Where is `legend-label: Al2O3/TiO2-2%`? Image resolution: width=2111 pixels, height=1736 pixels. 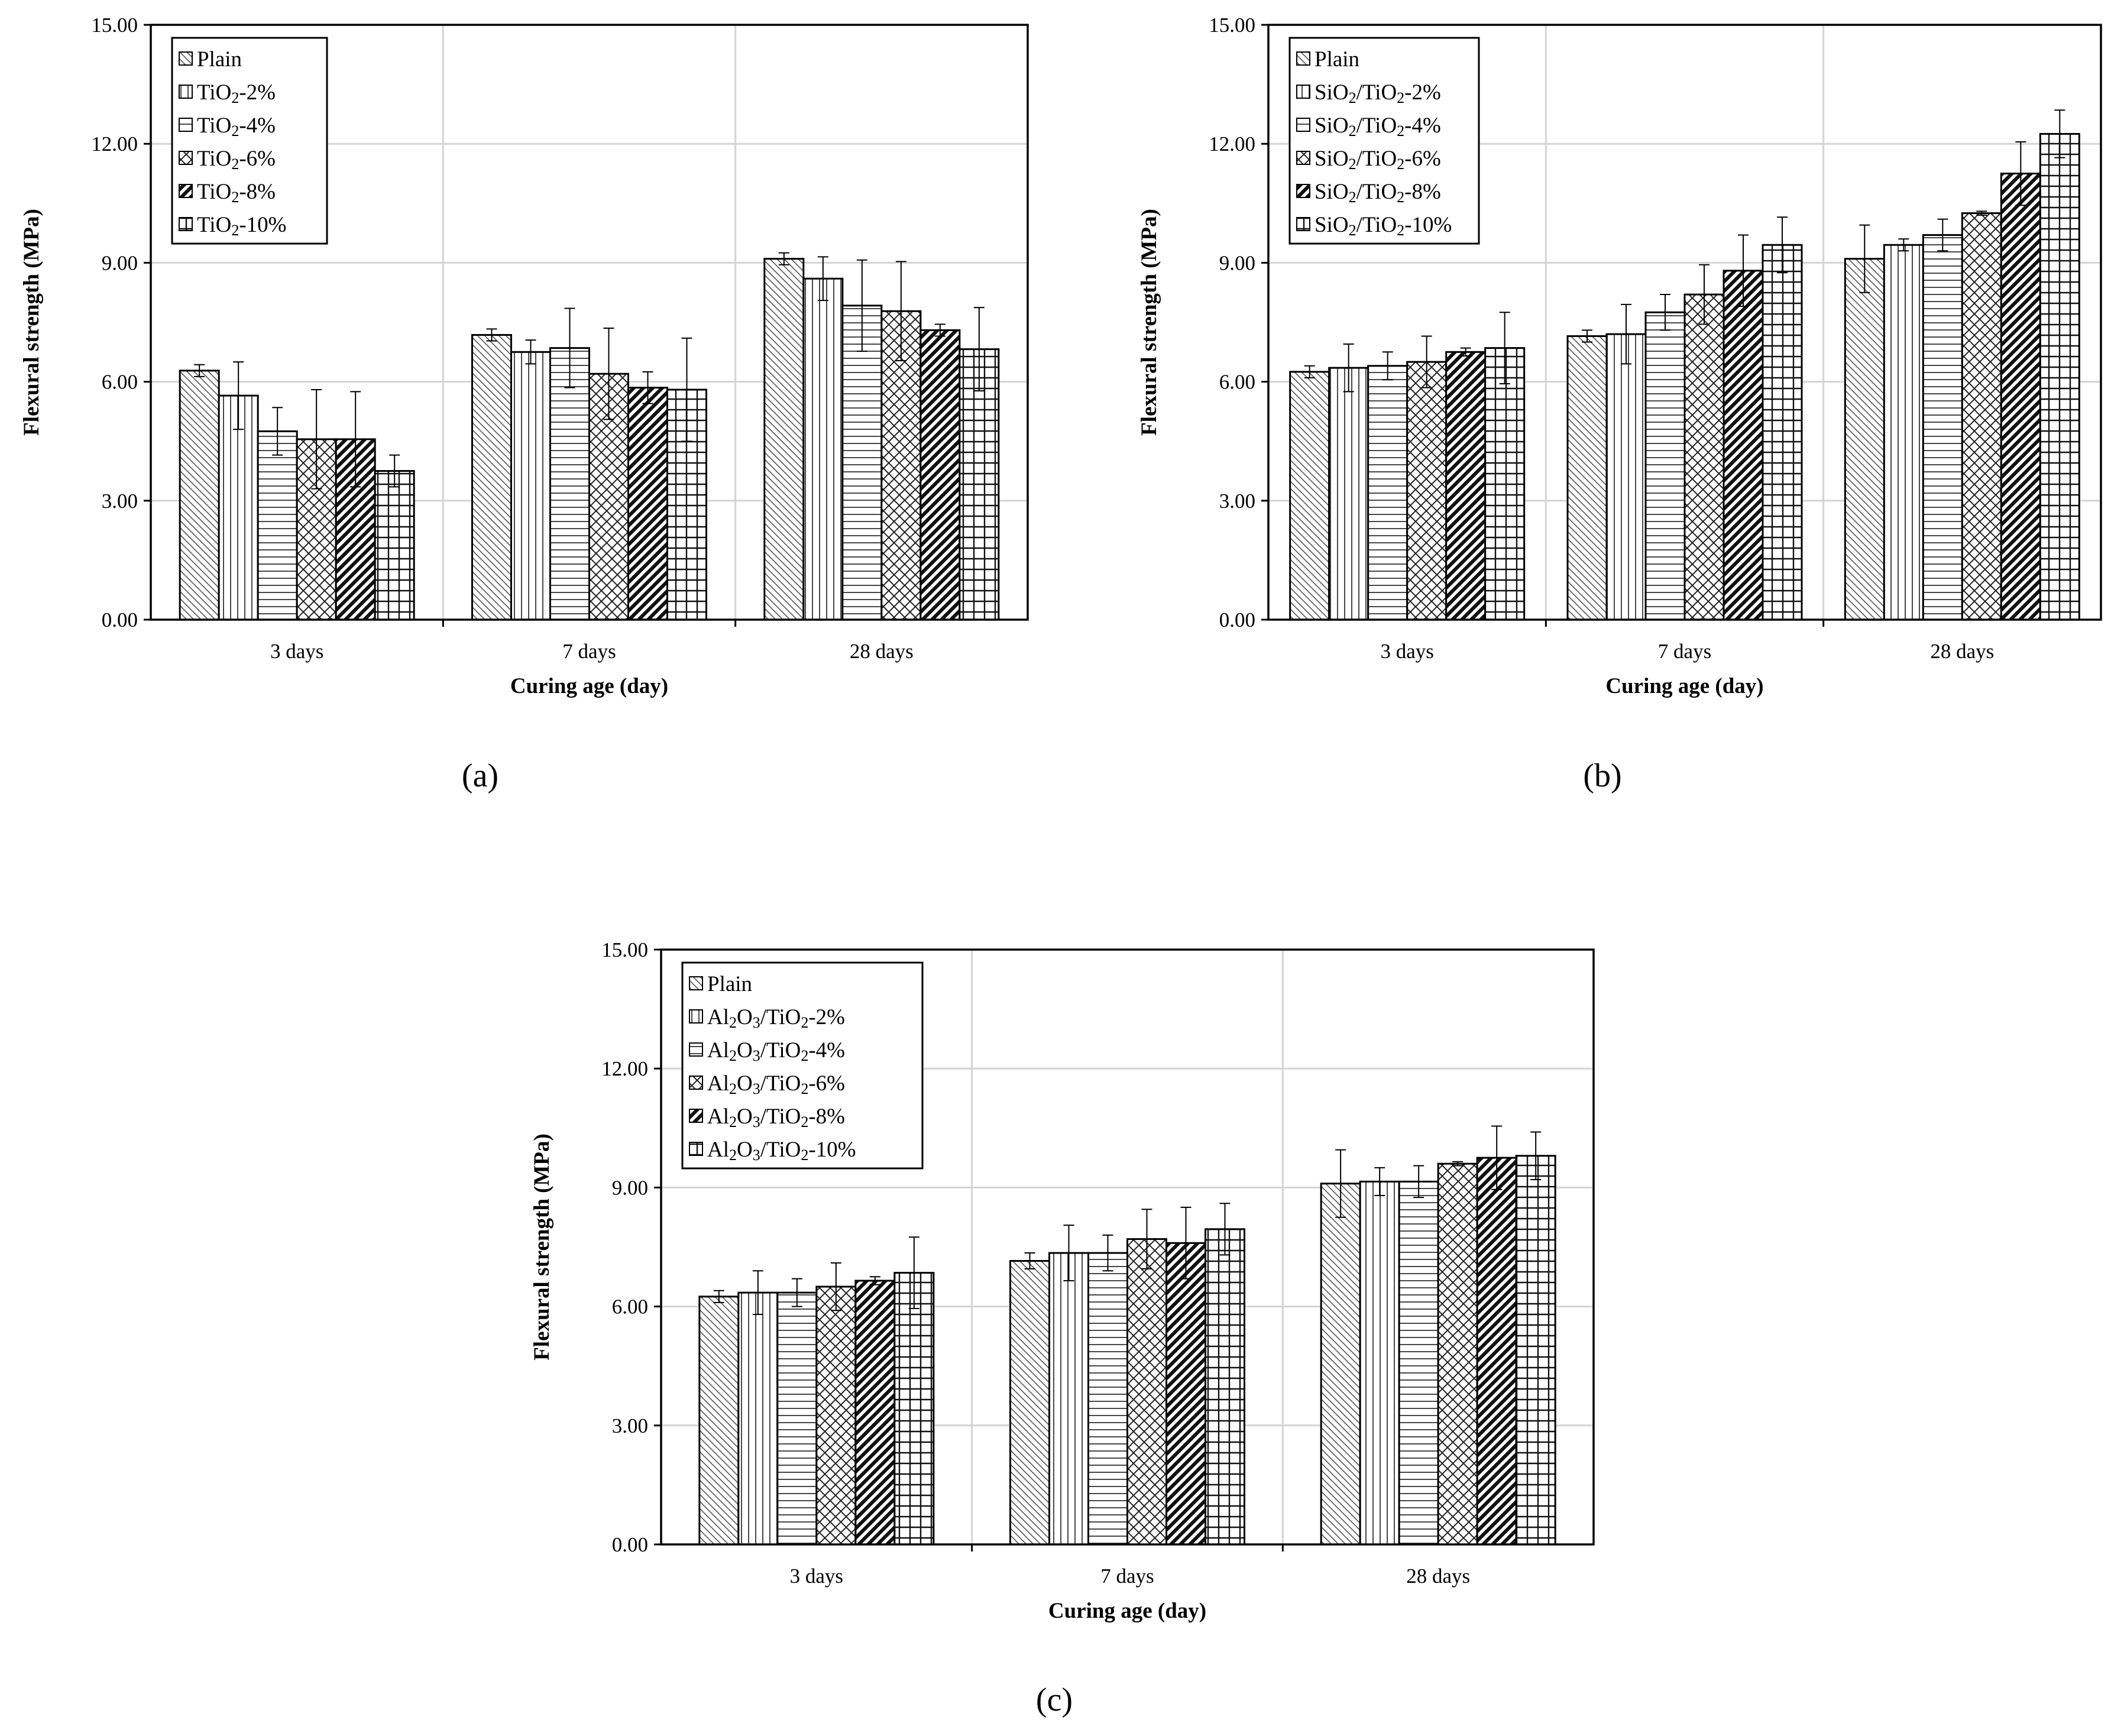 legend-label: Al2O3/TiO2-2% is located at coordinates (776, 1018).